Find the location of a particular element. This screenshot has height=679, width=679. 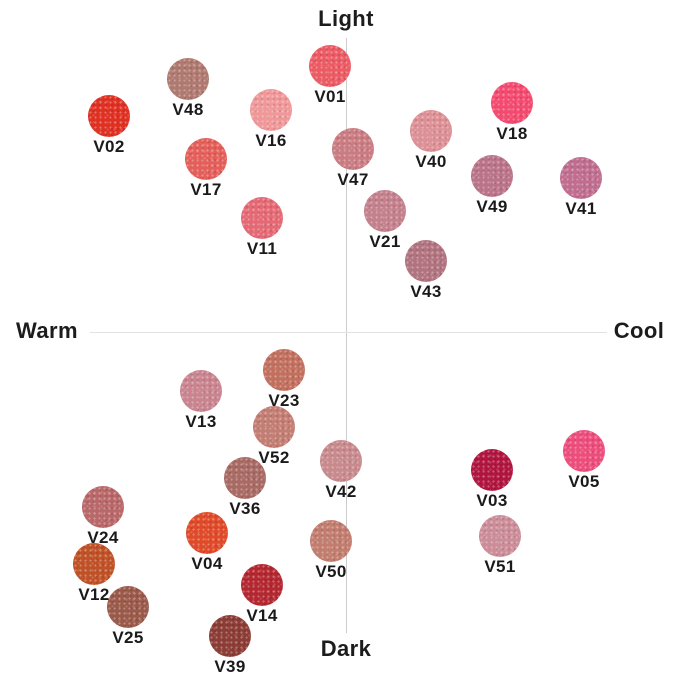

swatch-v41: V41 is located at coordinates (581, 187).